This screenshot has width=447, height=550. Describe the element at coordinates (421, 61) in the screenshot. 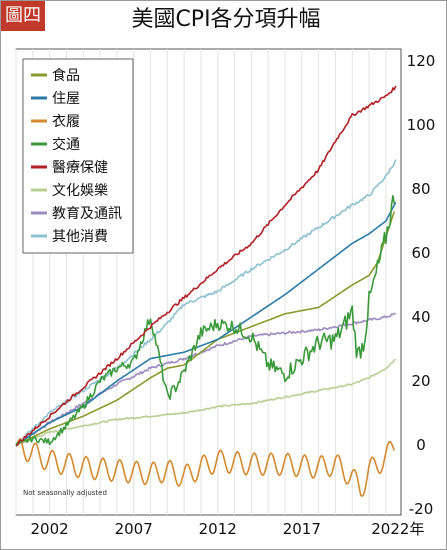

I see `y-tick-label: 120` at that location.